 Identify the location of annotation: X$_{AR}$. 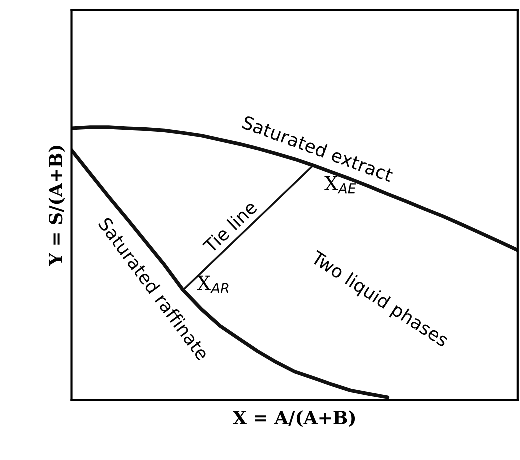
(213, 285).